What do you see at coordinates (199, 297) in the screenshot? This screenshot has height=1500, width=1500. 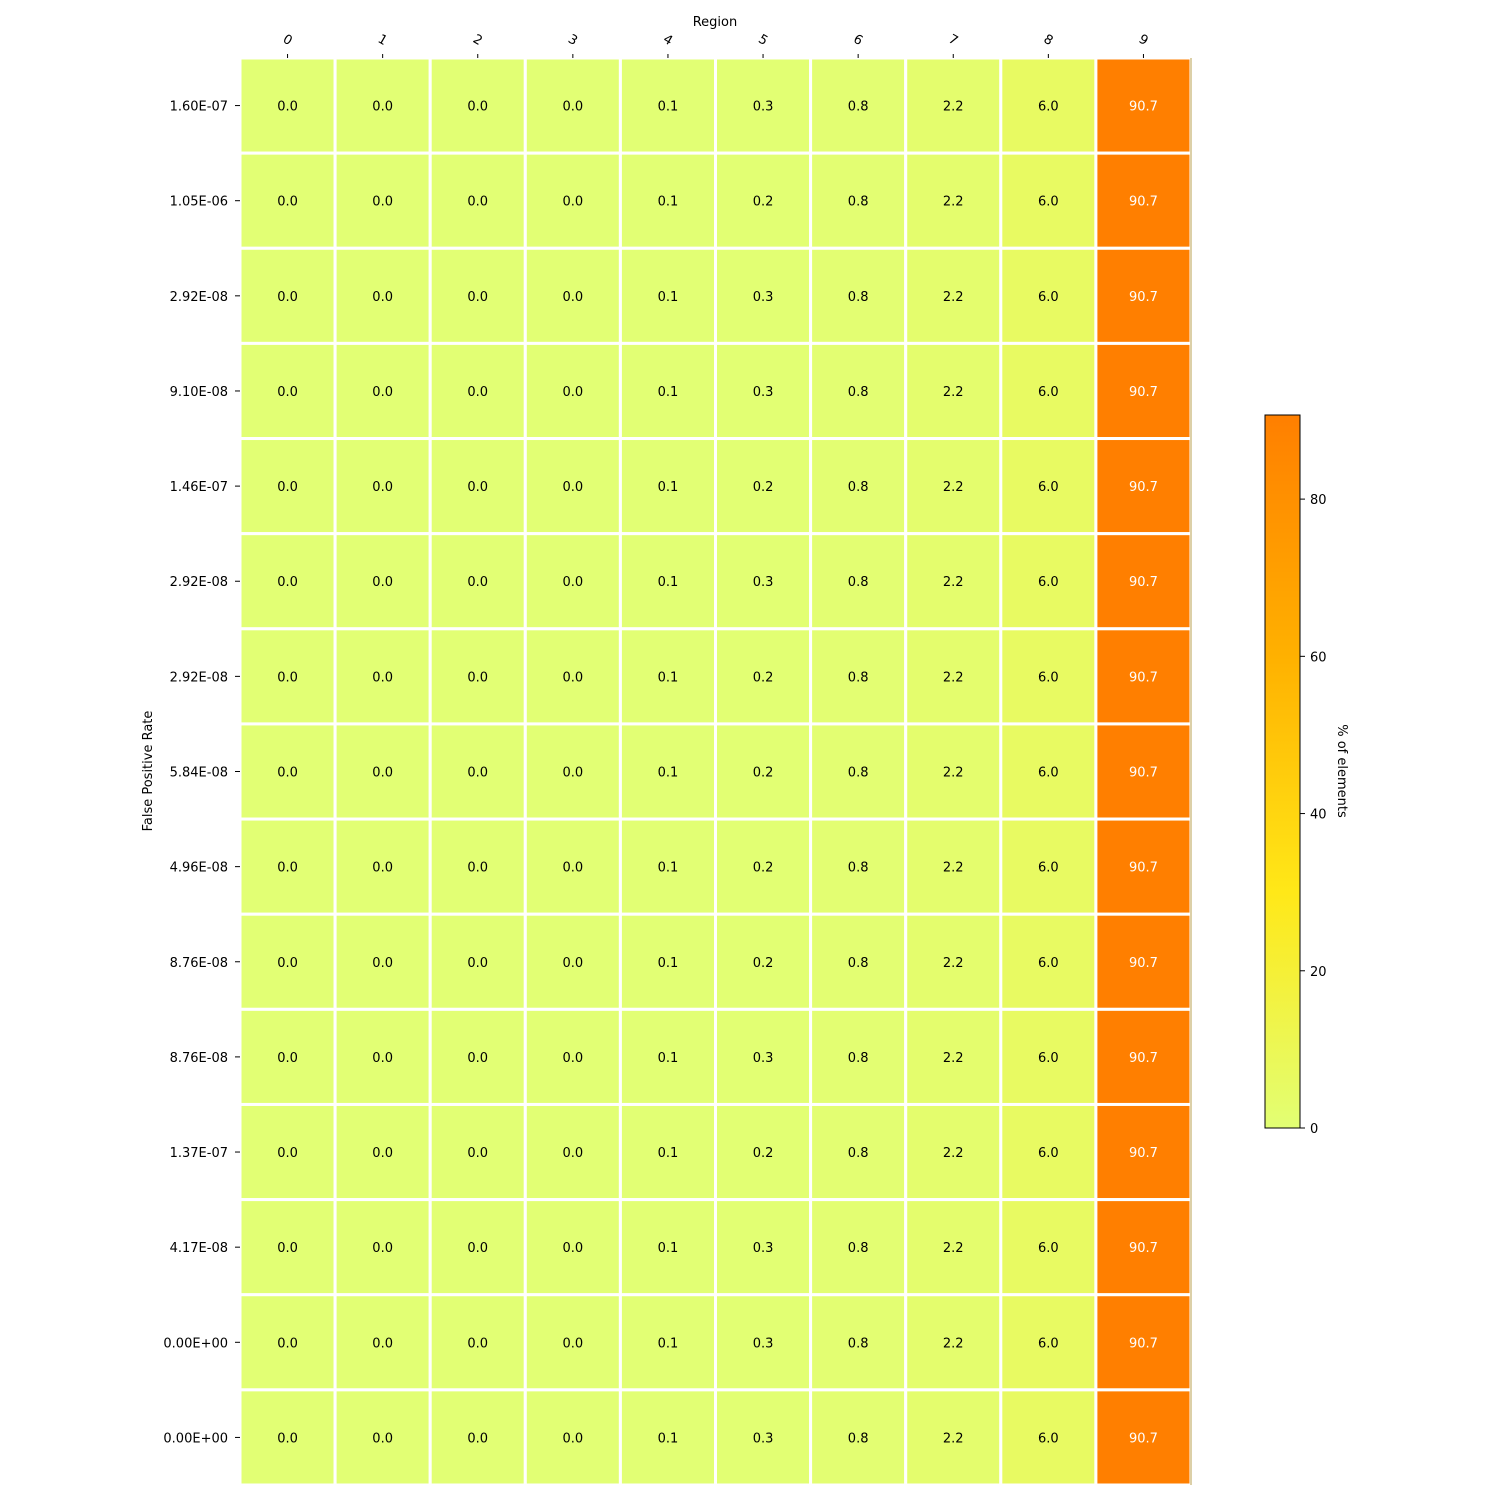 I see `y-tick-label: 2.92E-08` at bounding box center [199, 297].